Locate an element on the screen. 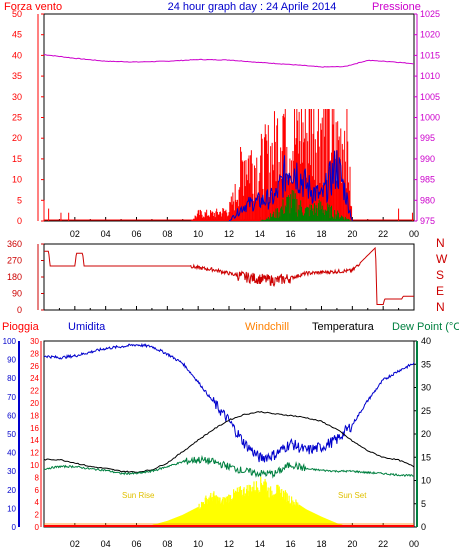 The image size is (459, 555). wind-y-tick-label: 30 is located at coordinates (17, 97).